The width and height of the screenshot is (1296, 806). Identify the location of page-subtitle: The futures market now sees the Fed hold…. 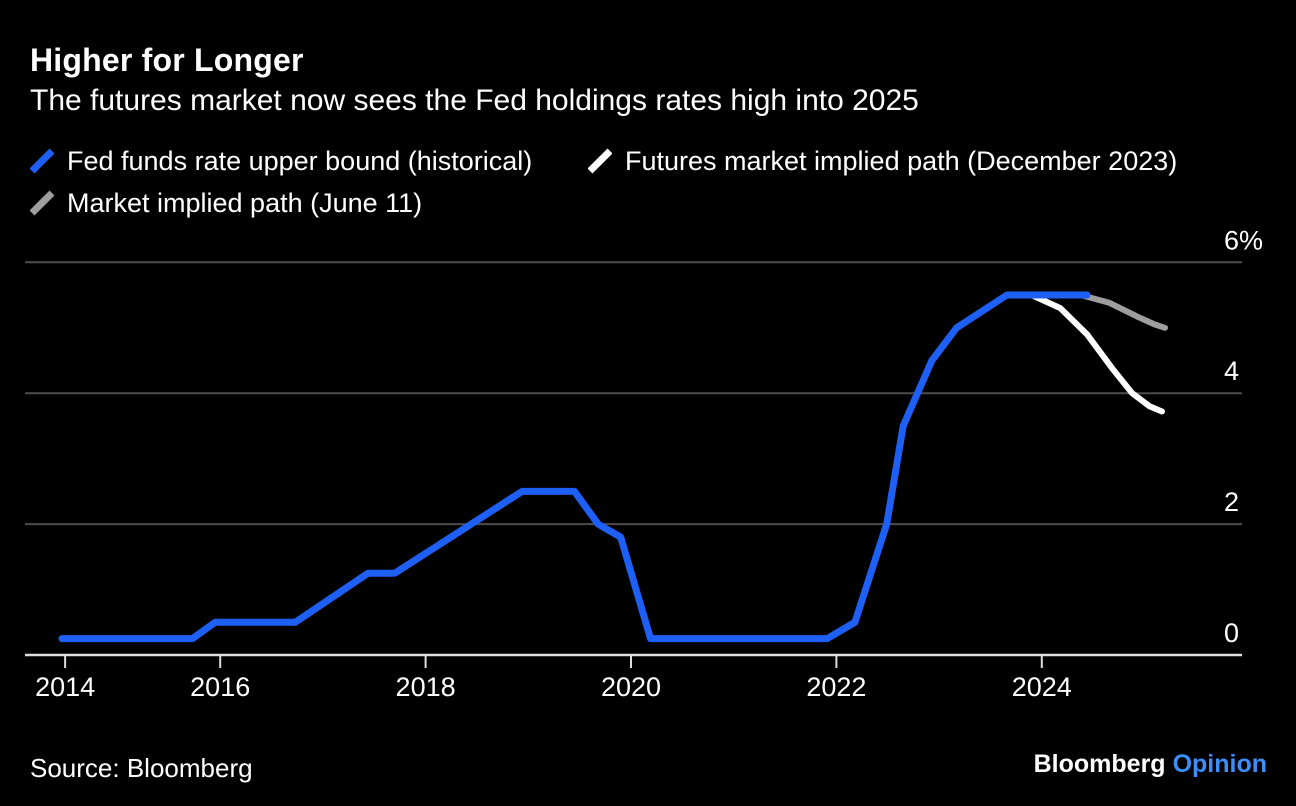
(474, 100).